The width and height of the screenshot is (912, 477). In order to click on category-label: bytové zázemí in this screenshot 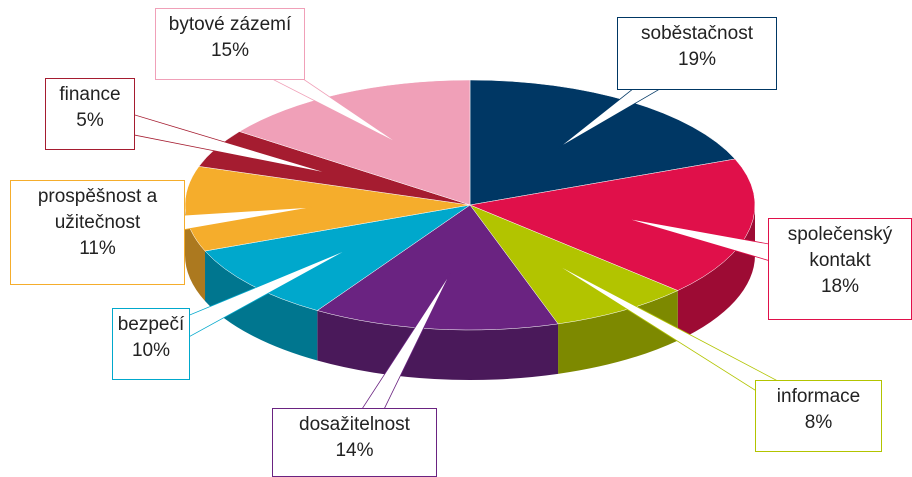, I will do `click(230, 24)`.